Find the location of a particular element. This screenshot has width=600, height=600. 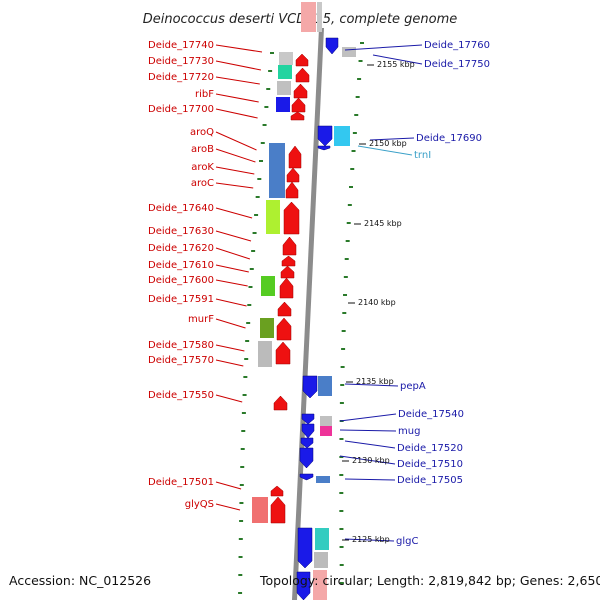

gene-label-left: Deide_17570 is located at coordinates (181, 360).